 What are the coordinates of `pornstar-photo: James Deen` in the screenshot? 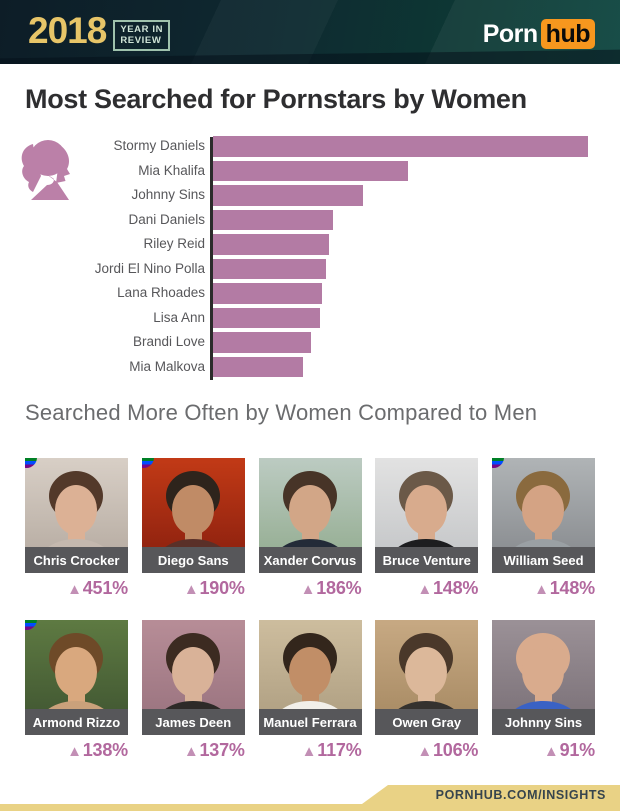 It's located at (193, 677).